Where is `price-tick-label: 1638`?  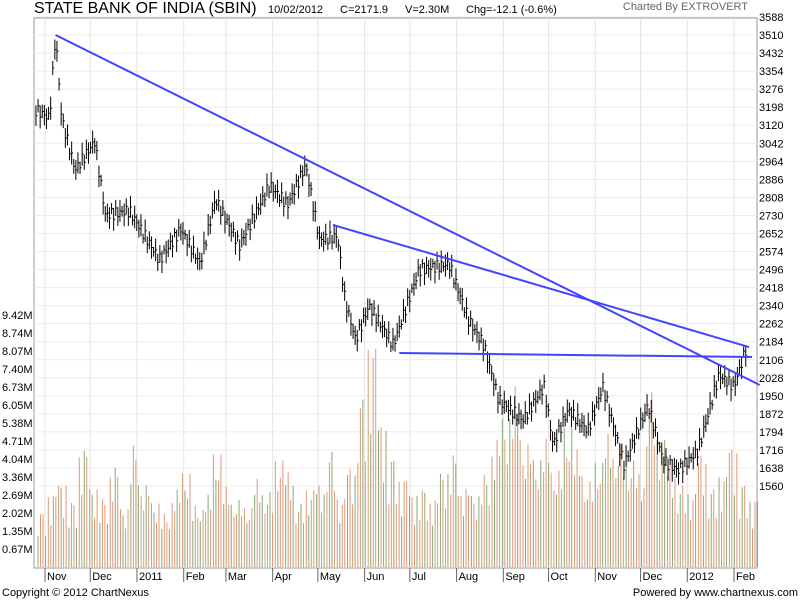 price-tick-label: 1638 is located at coordinates (771, 469).